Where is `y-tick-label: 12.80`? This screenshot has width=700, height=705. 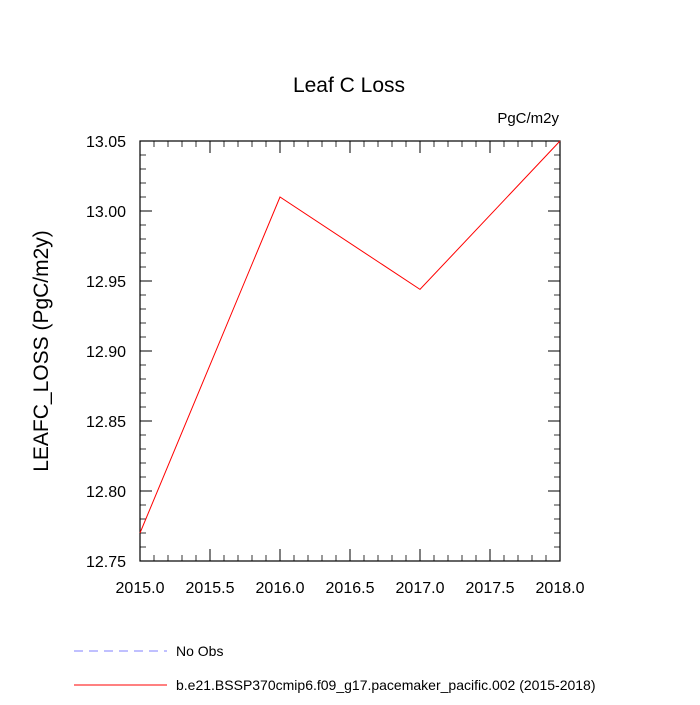 y-tick-label: 12.80 is located at coordinates (106, 492).